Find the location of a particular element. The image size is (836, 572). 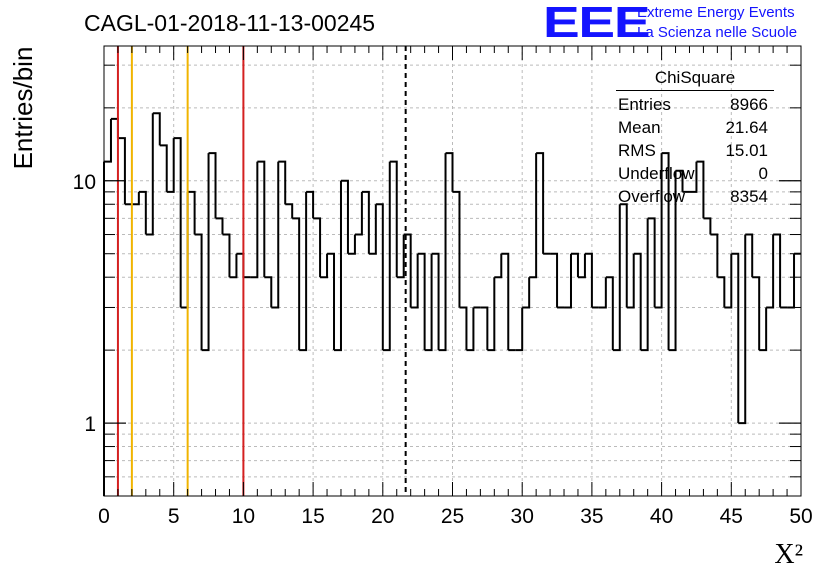

stat-row: Entries 8966 is located at coordinates (695, 104).